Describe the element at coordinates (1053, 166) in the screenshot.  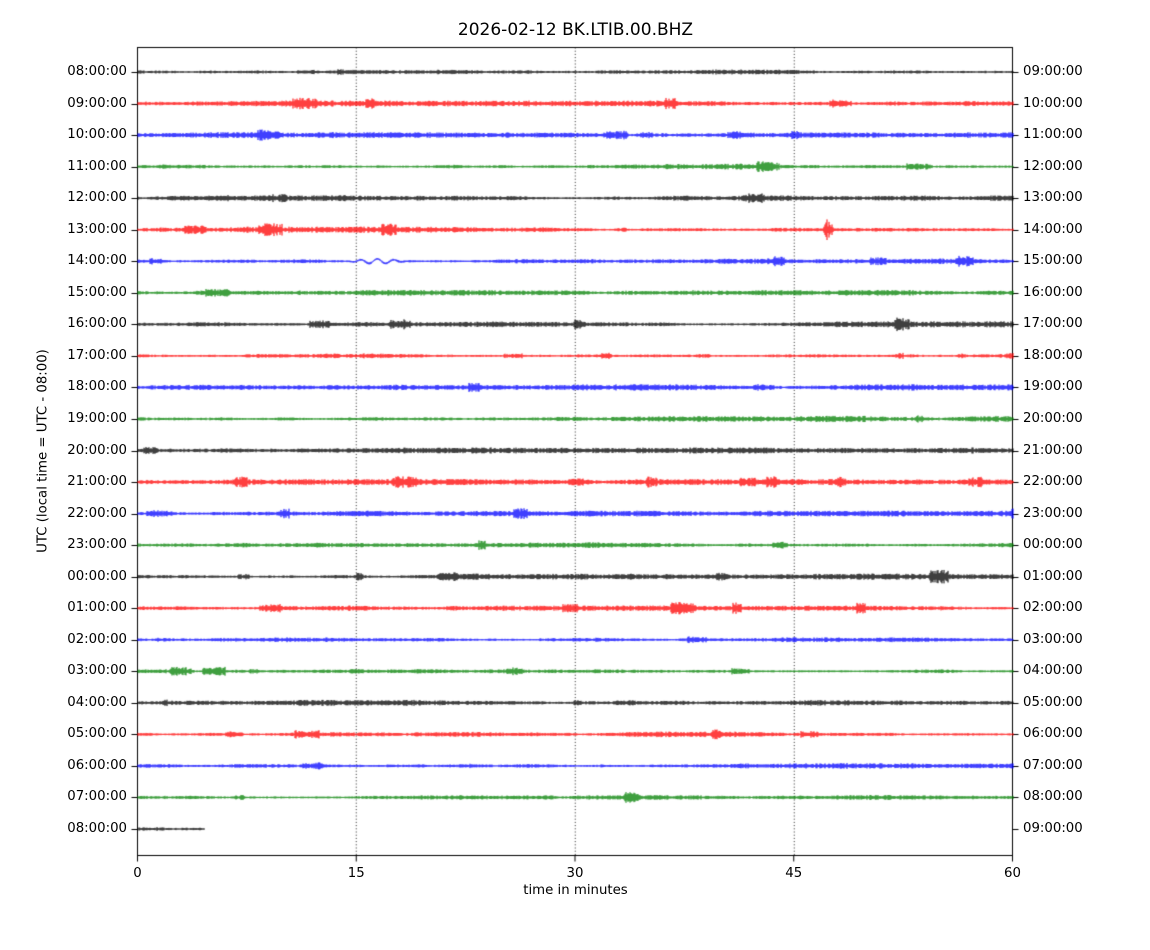
I see `right-time-label: 12:00:00` at that location.